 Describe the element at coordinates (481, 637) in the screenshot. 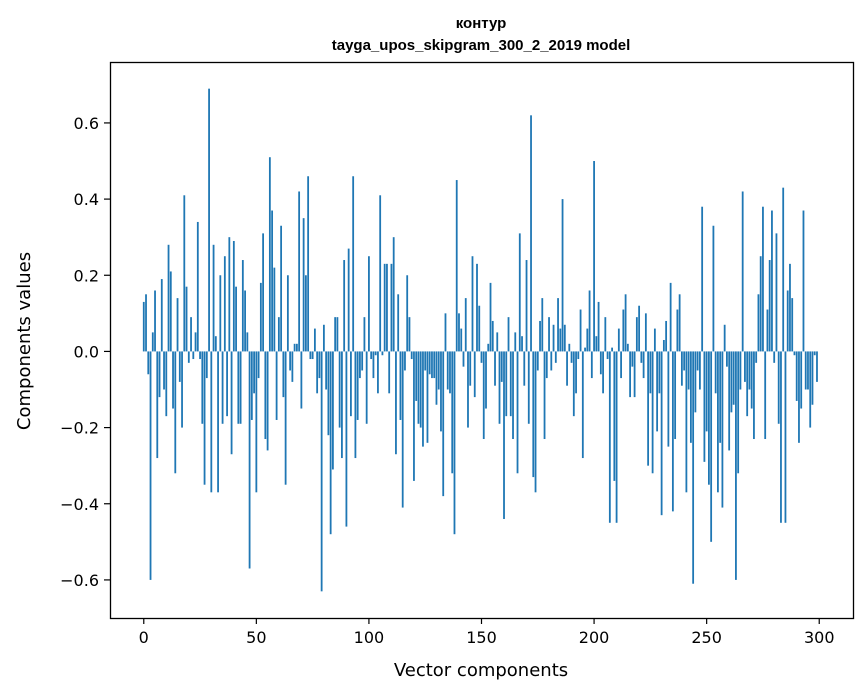

I see `x-tick-label: 150` at that location.